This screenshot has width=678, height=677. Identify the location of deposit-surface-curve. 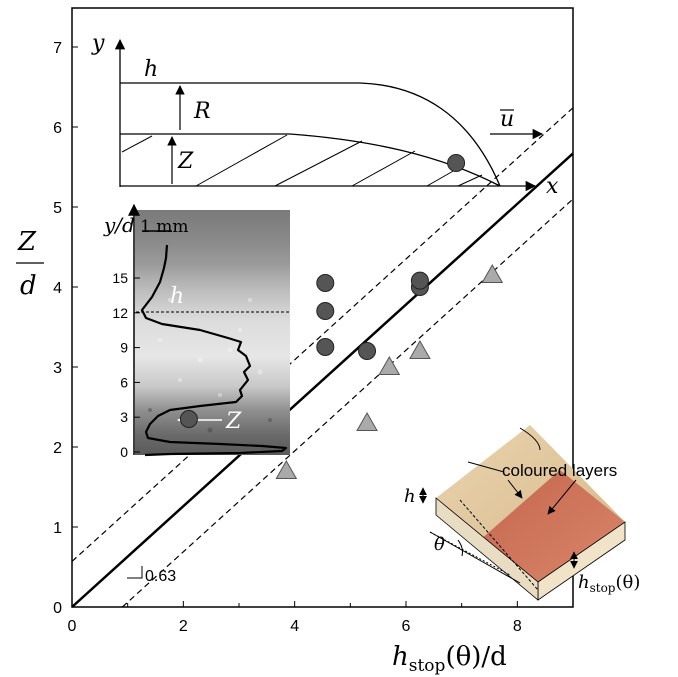
(310, 160).